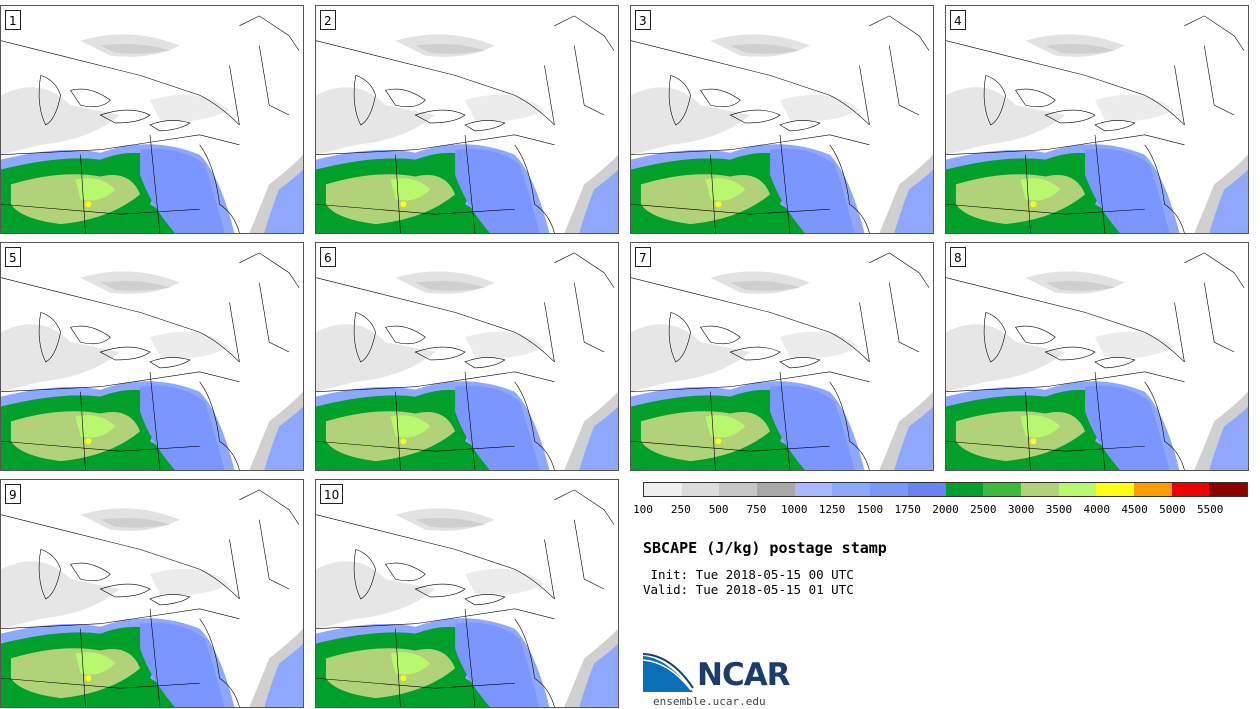 This screenshot has width=1260, height=709. I want to click on member-number-label: 4, so click(958, 20).